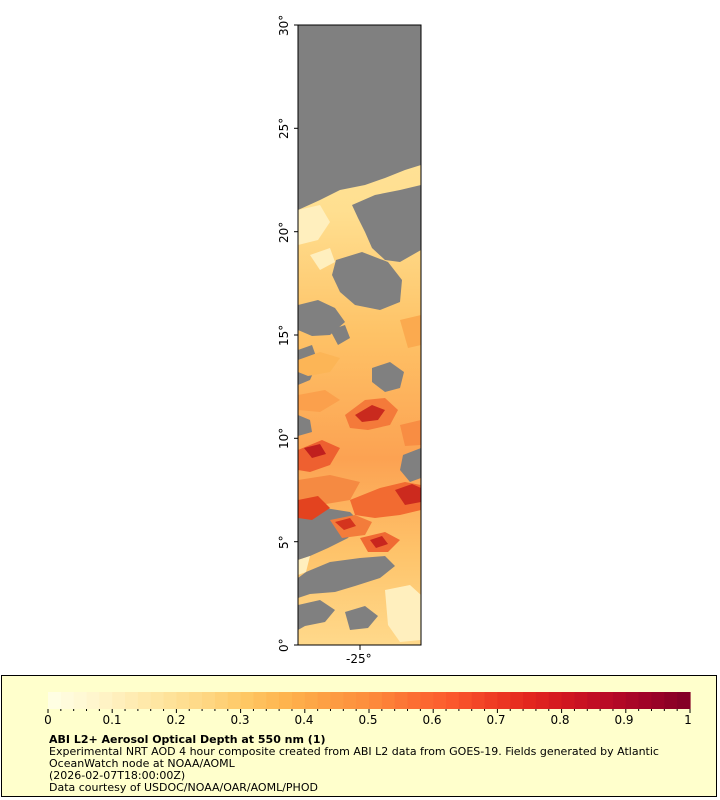 Image resolution: width=720 pixels, height=800 pixels. I want to click on colorbar-label-0.9: 0.9, so click(624, 720).